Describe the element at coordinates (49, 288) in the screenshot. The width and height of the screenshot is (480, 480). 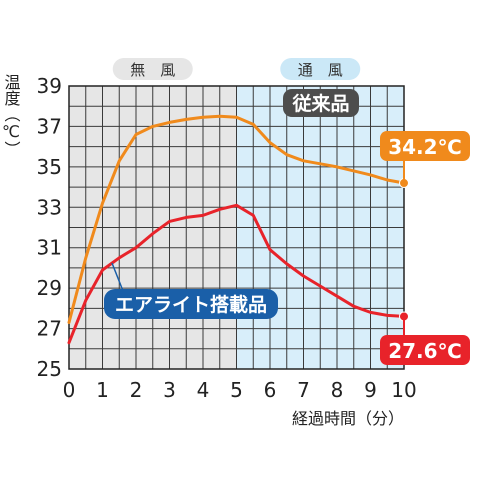
I see `y-tick-label: 29` at that location.